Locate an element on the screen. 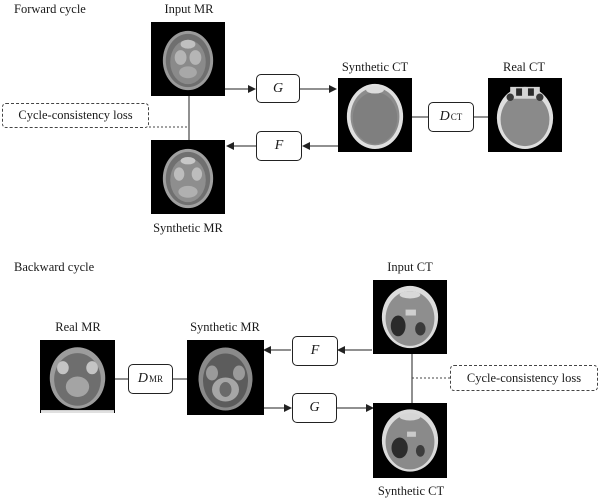 Image resolution: width=600 pixels, height=500 pixels. f-label: F is located at coordinates (279, 145).